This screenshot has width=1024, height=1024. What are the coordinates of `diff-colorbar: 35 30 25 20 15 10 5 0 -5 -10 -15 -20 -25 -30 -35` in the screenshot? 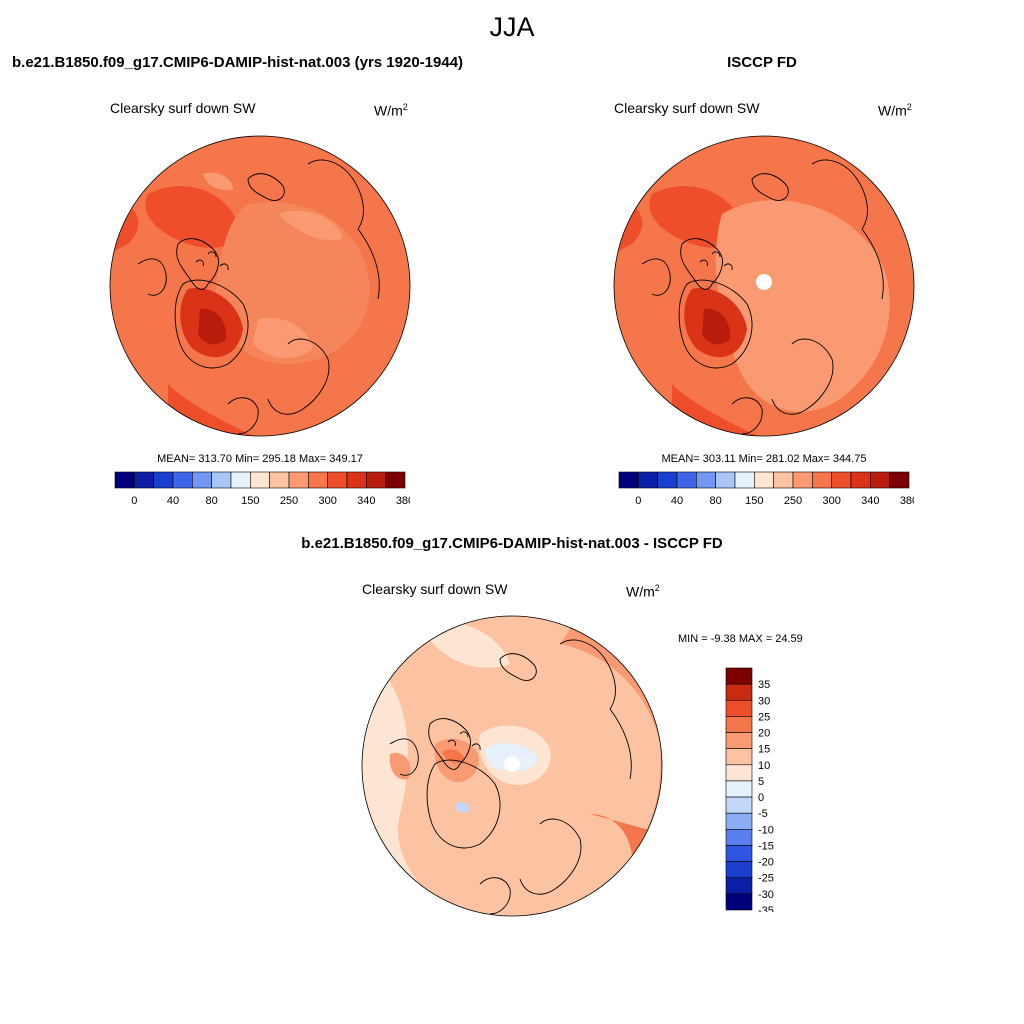 It's located at (749, 789).